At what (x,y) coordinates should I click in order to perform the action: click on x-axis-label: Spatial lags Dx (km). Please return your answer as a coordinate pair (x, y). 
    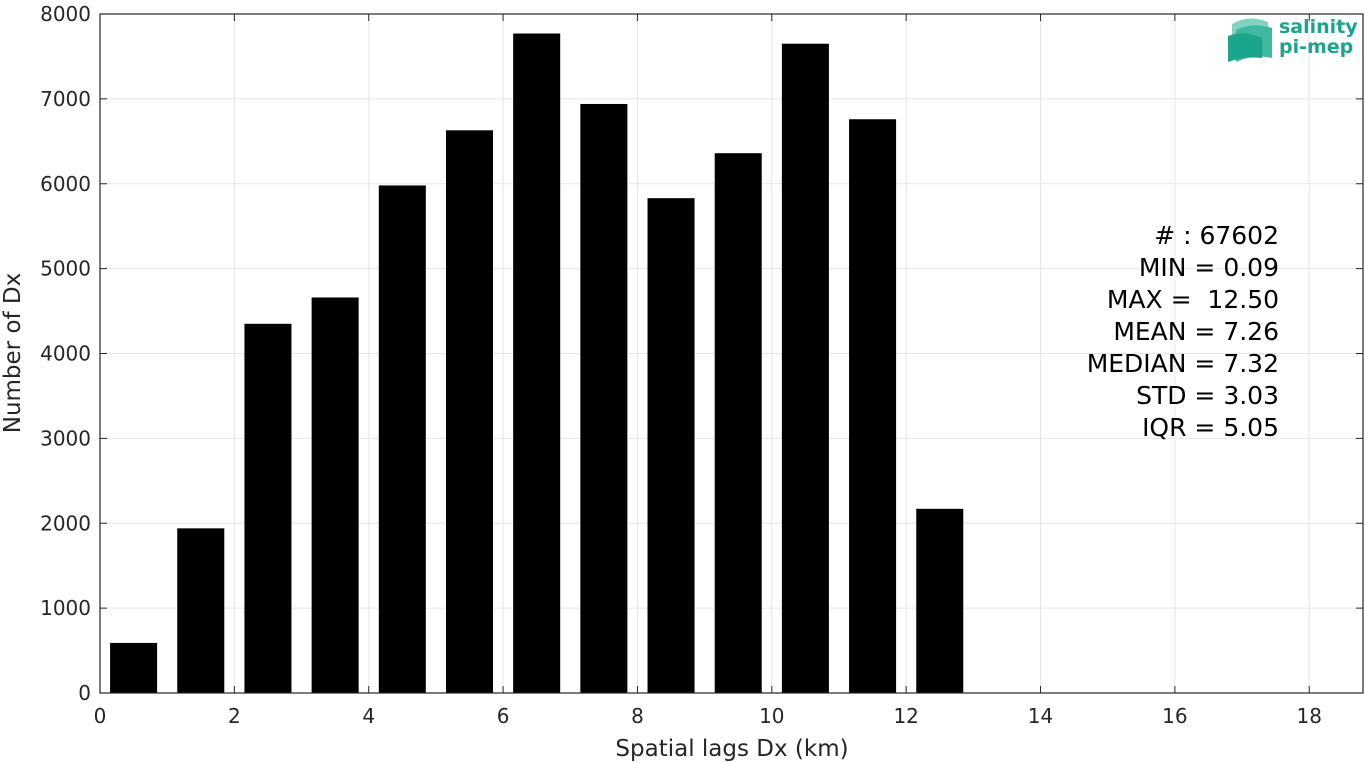
    Looking at the image, I should click on (731, 749).